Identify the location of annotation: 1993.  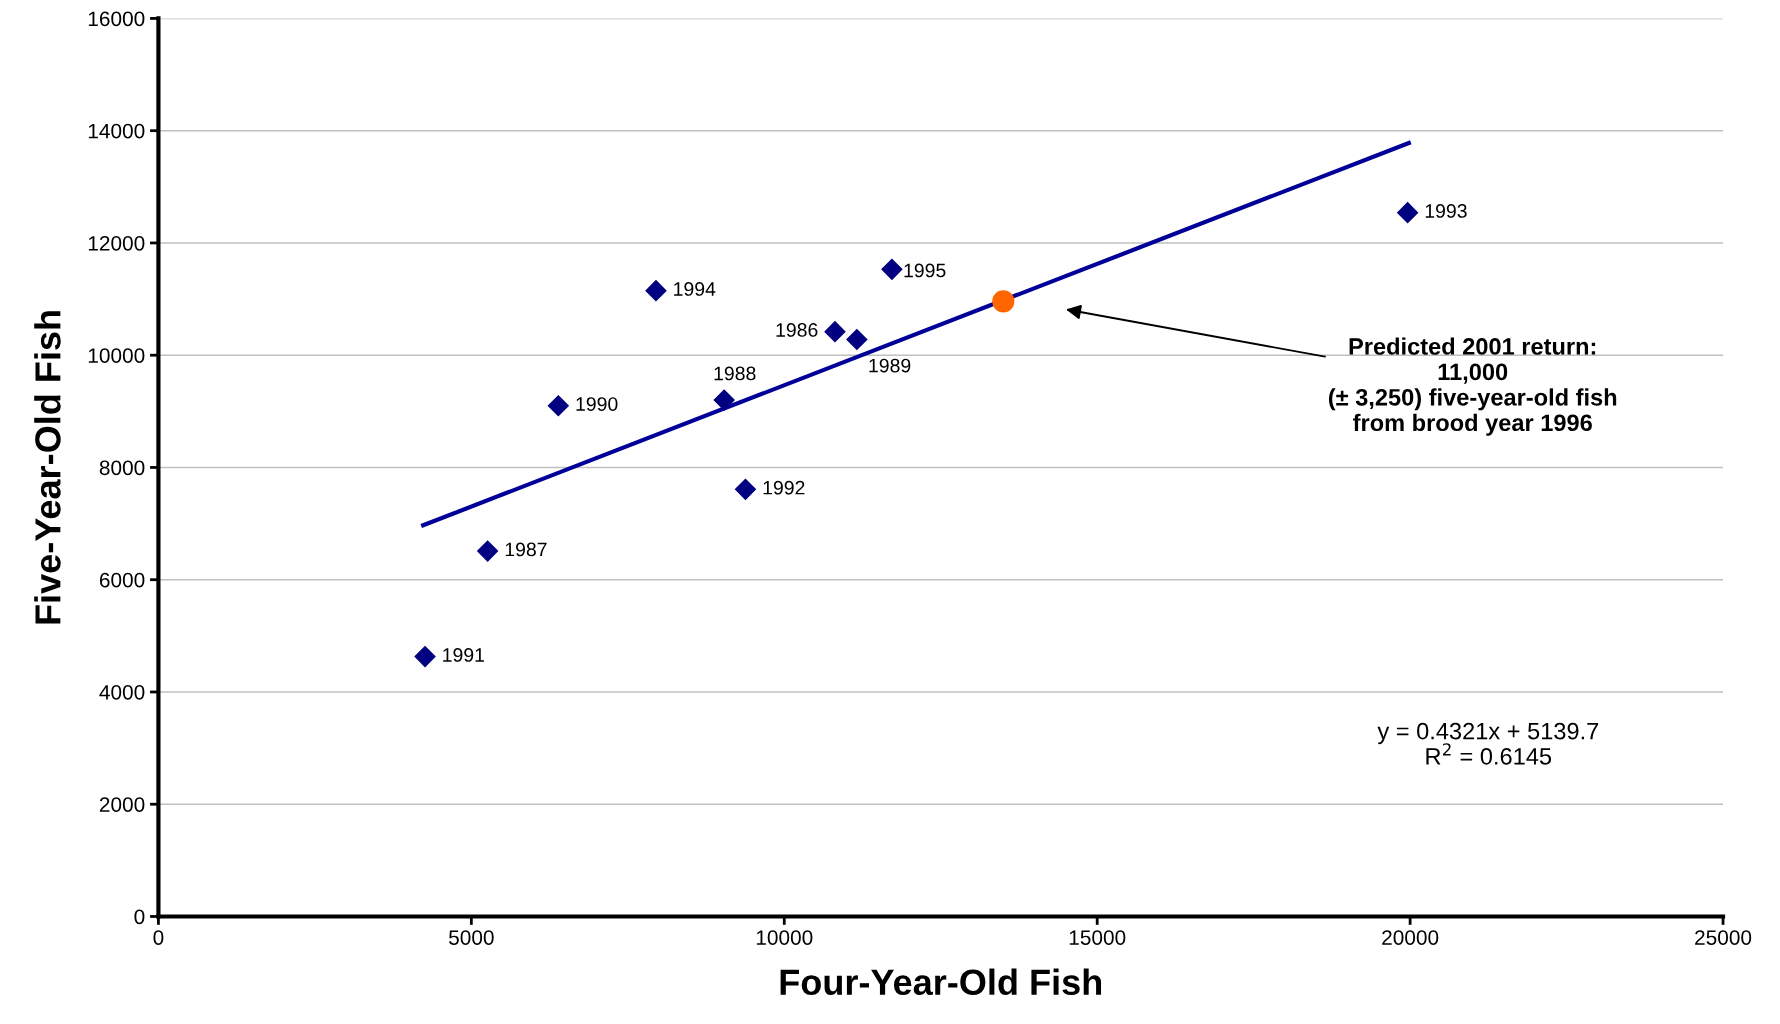
(1446, 211).